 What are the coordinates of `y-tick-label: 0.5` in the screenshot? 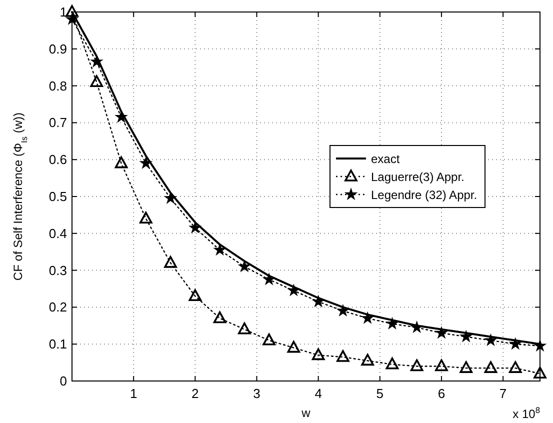 It's located at (57, 196).